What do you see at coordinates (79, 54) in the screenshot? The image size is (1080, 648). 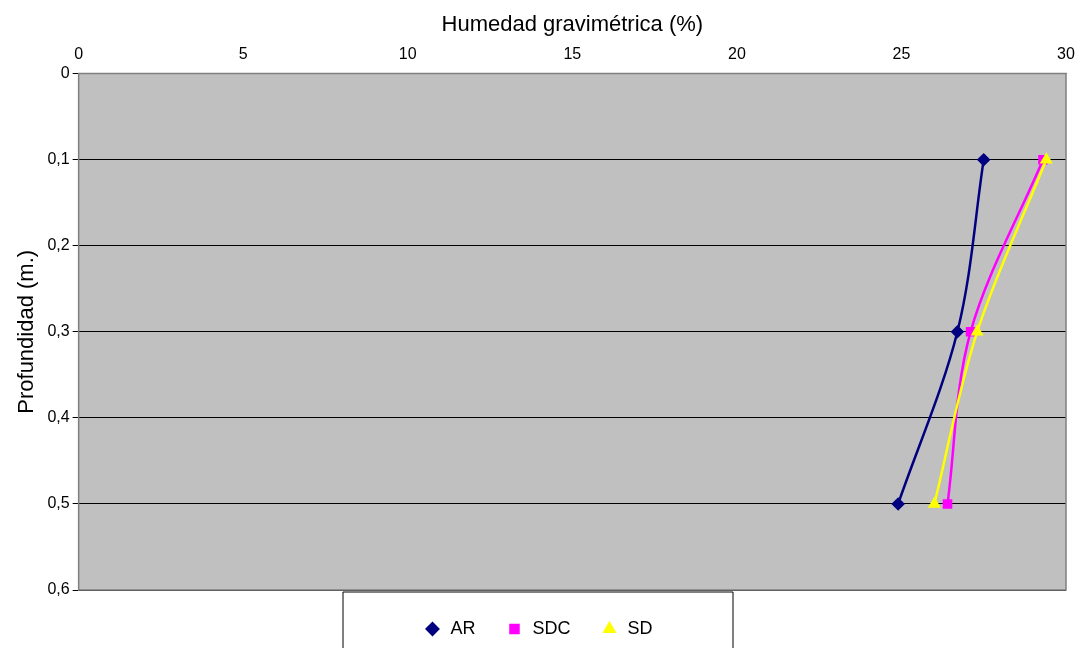 I see `x-tick-label: 0` at bounding box center [79, 54].